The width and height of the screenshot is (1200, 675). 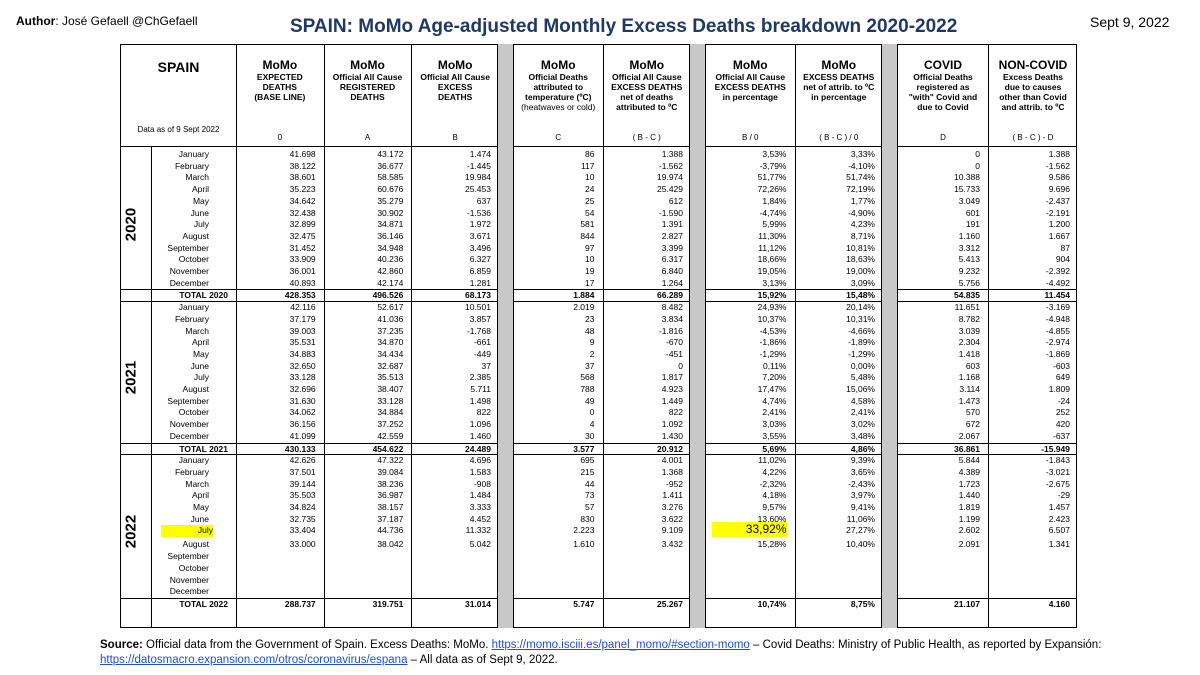 What do you see at coordinates (672, 259) in the screenshot?
I see `value-cell: 6.317` at bounding box center [672, 259].